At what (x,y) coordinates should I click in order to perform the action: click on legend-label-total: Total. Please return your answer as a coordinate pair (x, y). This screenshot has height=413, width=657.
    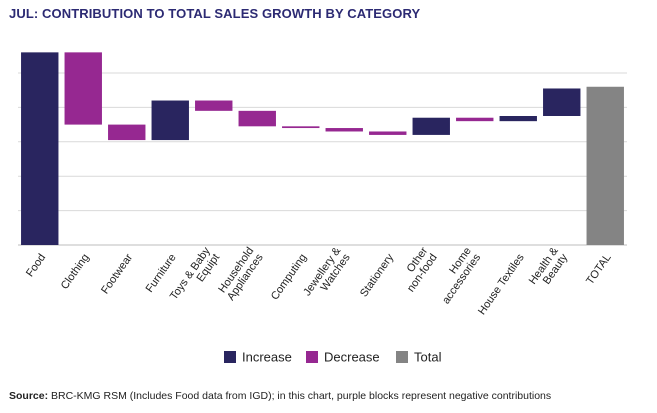
    Looking at the image, I should click on (428, 357).